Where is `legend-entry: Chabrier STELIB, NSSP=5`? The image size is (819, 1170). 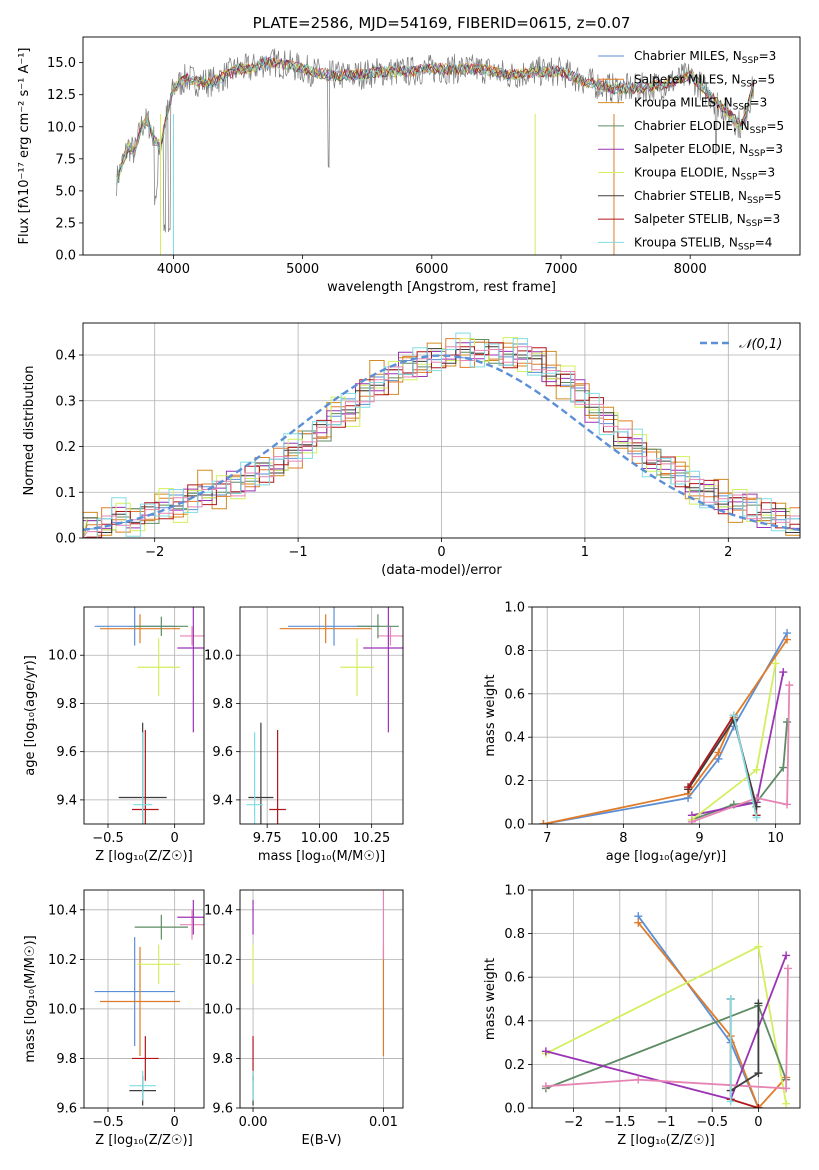 legend-entry: Chabrier STELIB, NSSP=5 is located at coordinates (708, 197).